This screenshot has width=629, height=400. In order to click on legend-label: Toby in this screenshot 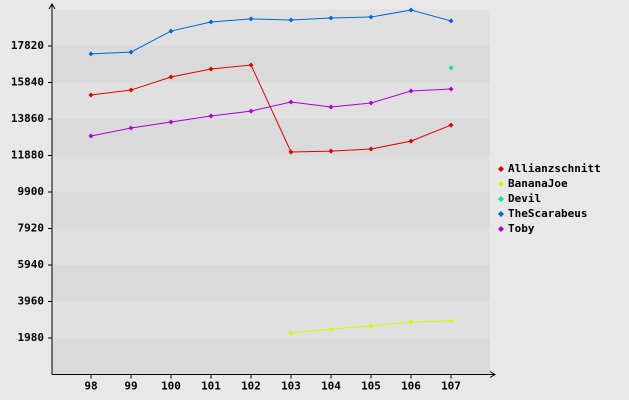, I will do `click(521, 228)`.